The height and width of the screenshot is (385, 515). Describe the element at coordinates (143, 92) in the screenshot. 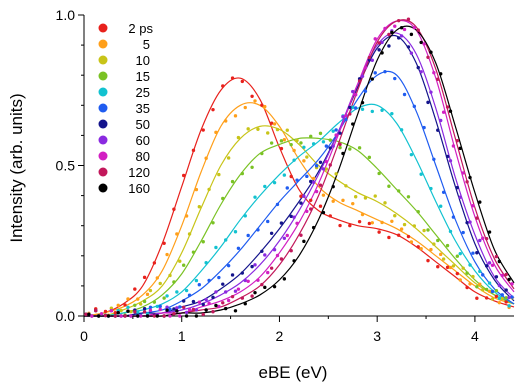

I see `legend-label: 25` at that location.